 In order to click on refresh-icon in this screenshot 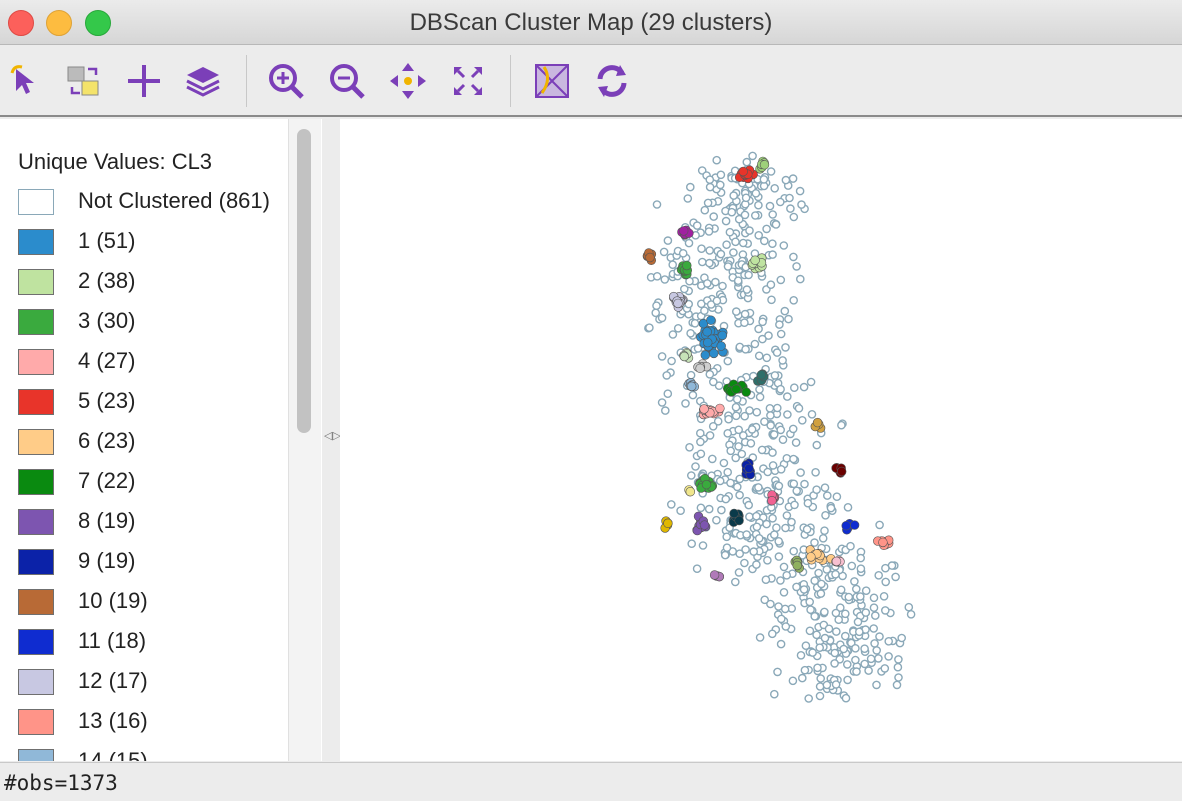, I will do `click(612, 81)`.